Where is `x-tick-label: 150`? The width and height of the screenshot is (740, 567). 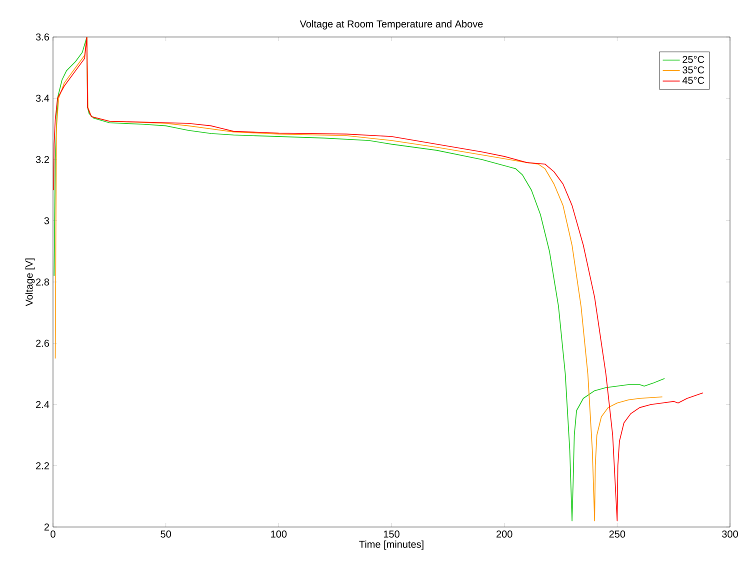 x-tick-label: 150 is located at coordinates (392, 534).